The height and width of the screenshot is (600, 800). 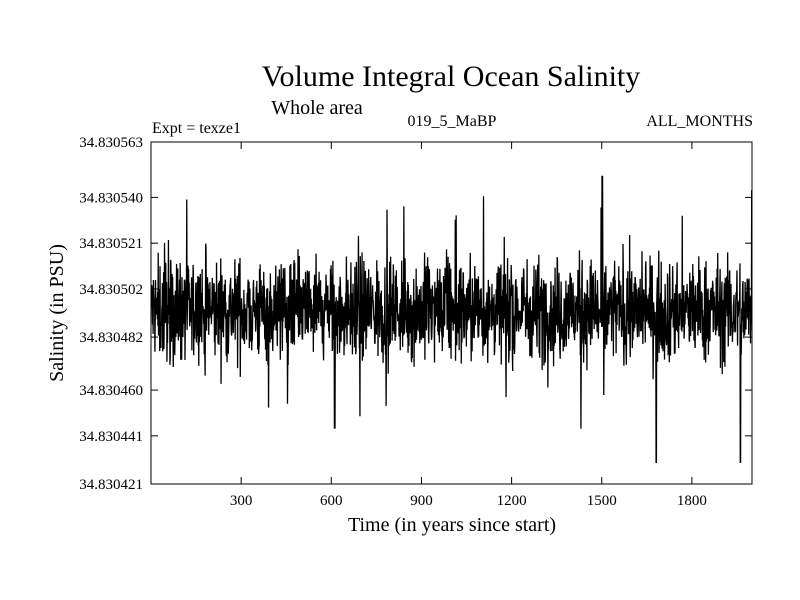 What do you see at coordinates (111, 391) in the screenshot?
I see `y-tick-label: 34.830460` at bounding box center [111, 391].